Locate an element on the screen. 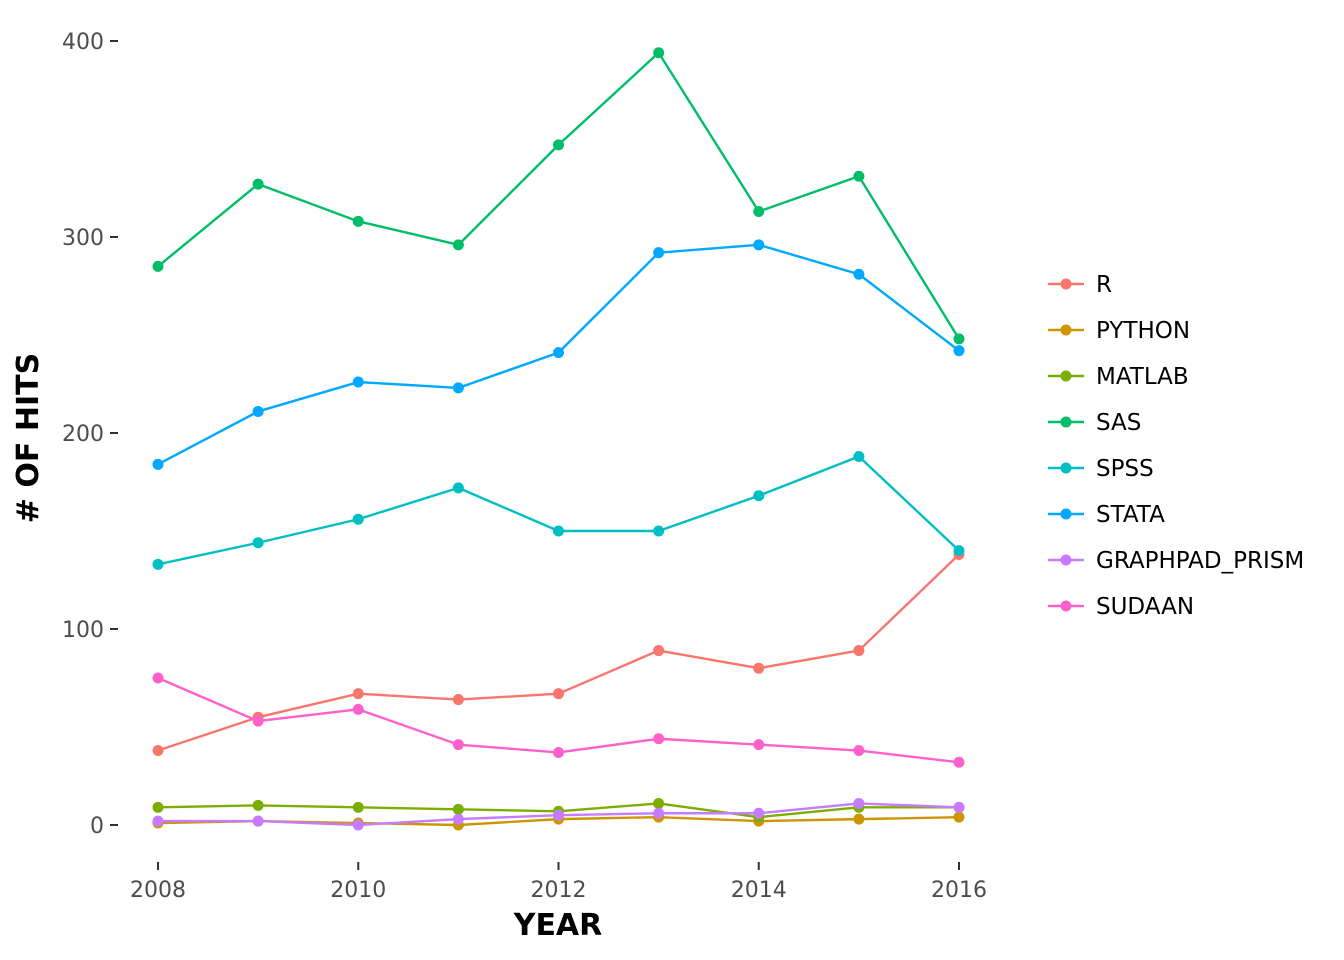 The width and height of the screenshot is (1344, 960). legend-label: R is located at coordinates (1104, 285).